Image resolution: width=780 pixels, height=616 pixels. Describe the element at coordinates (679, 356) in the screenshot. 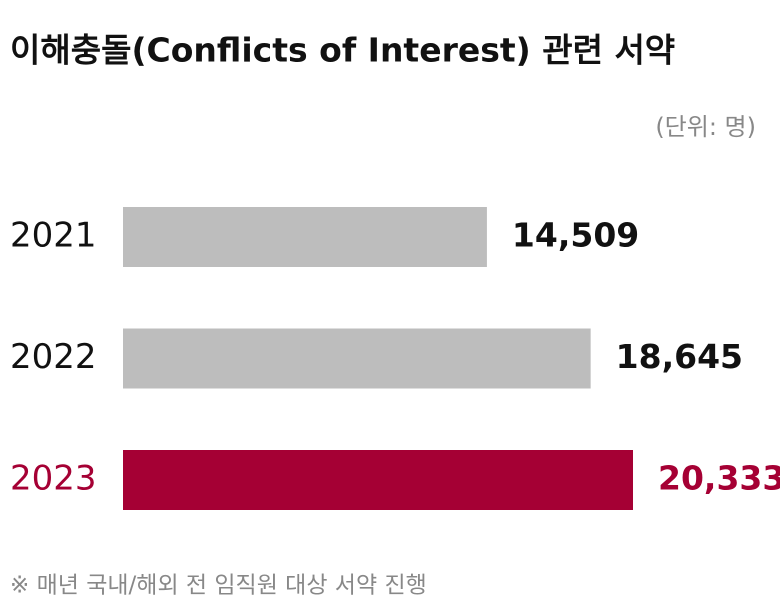

I see `value-label: 18,645` at that location.